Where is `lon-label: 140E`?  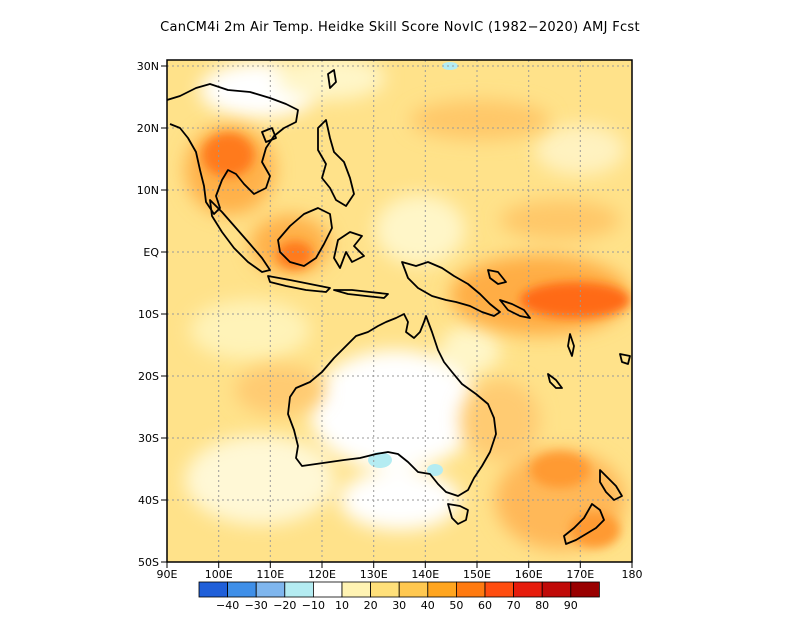
lon-label: 140E is located at coordinates (425, 574).